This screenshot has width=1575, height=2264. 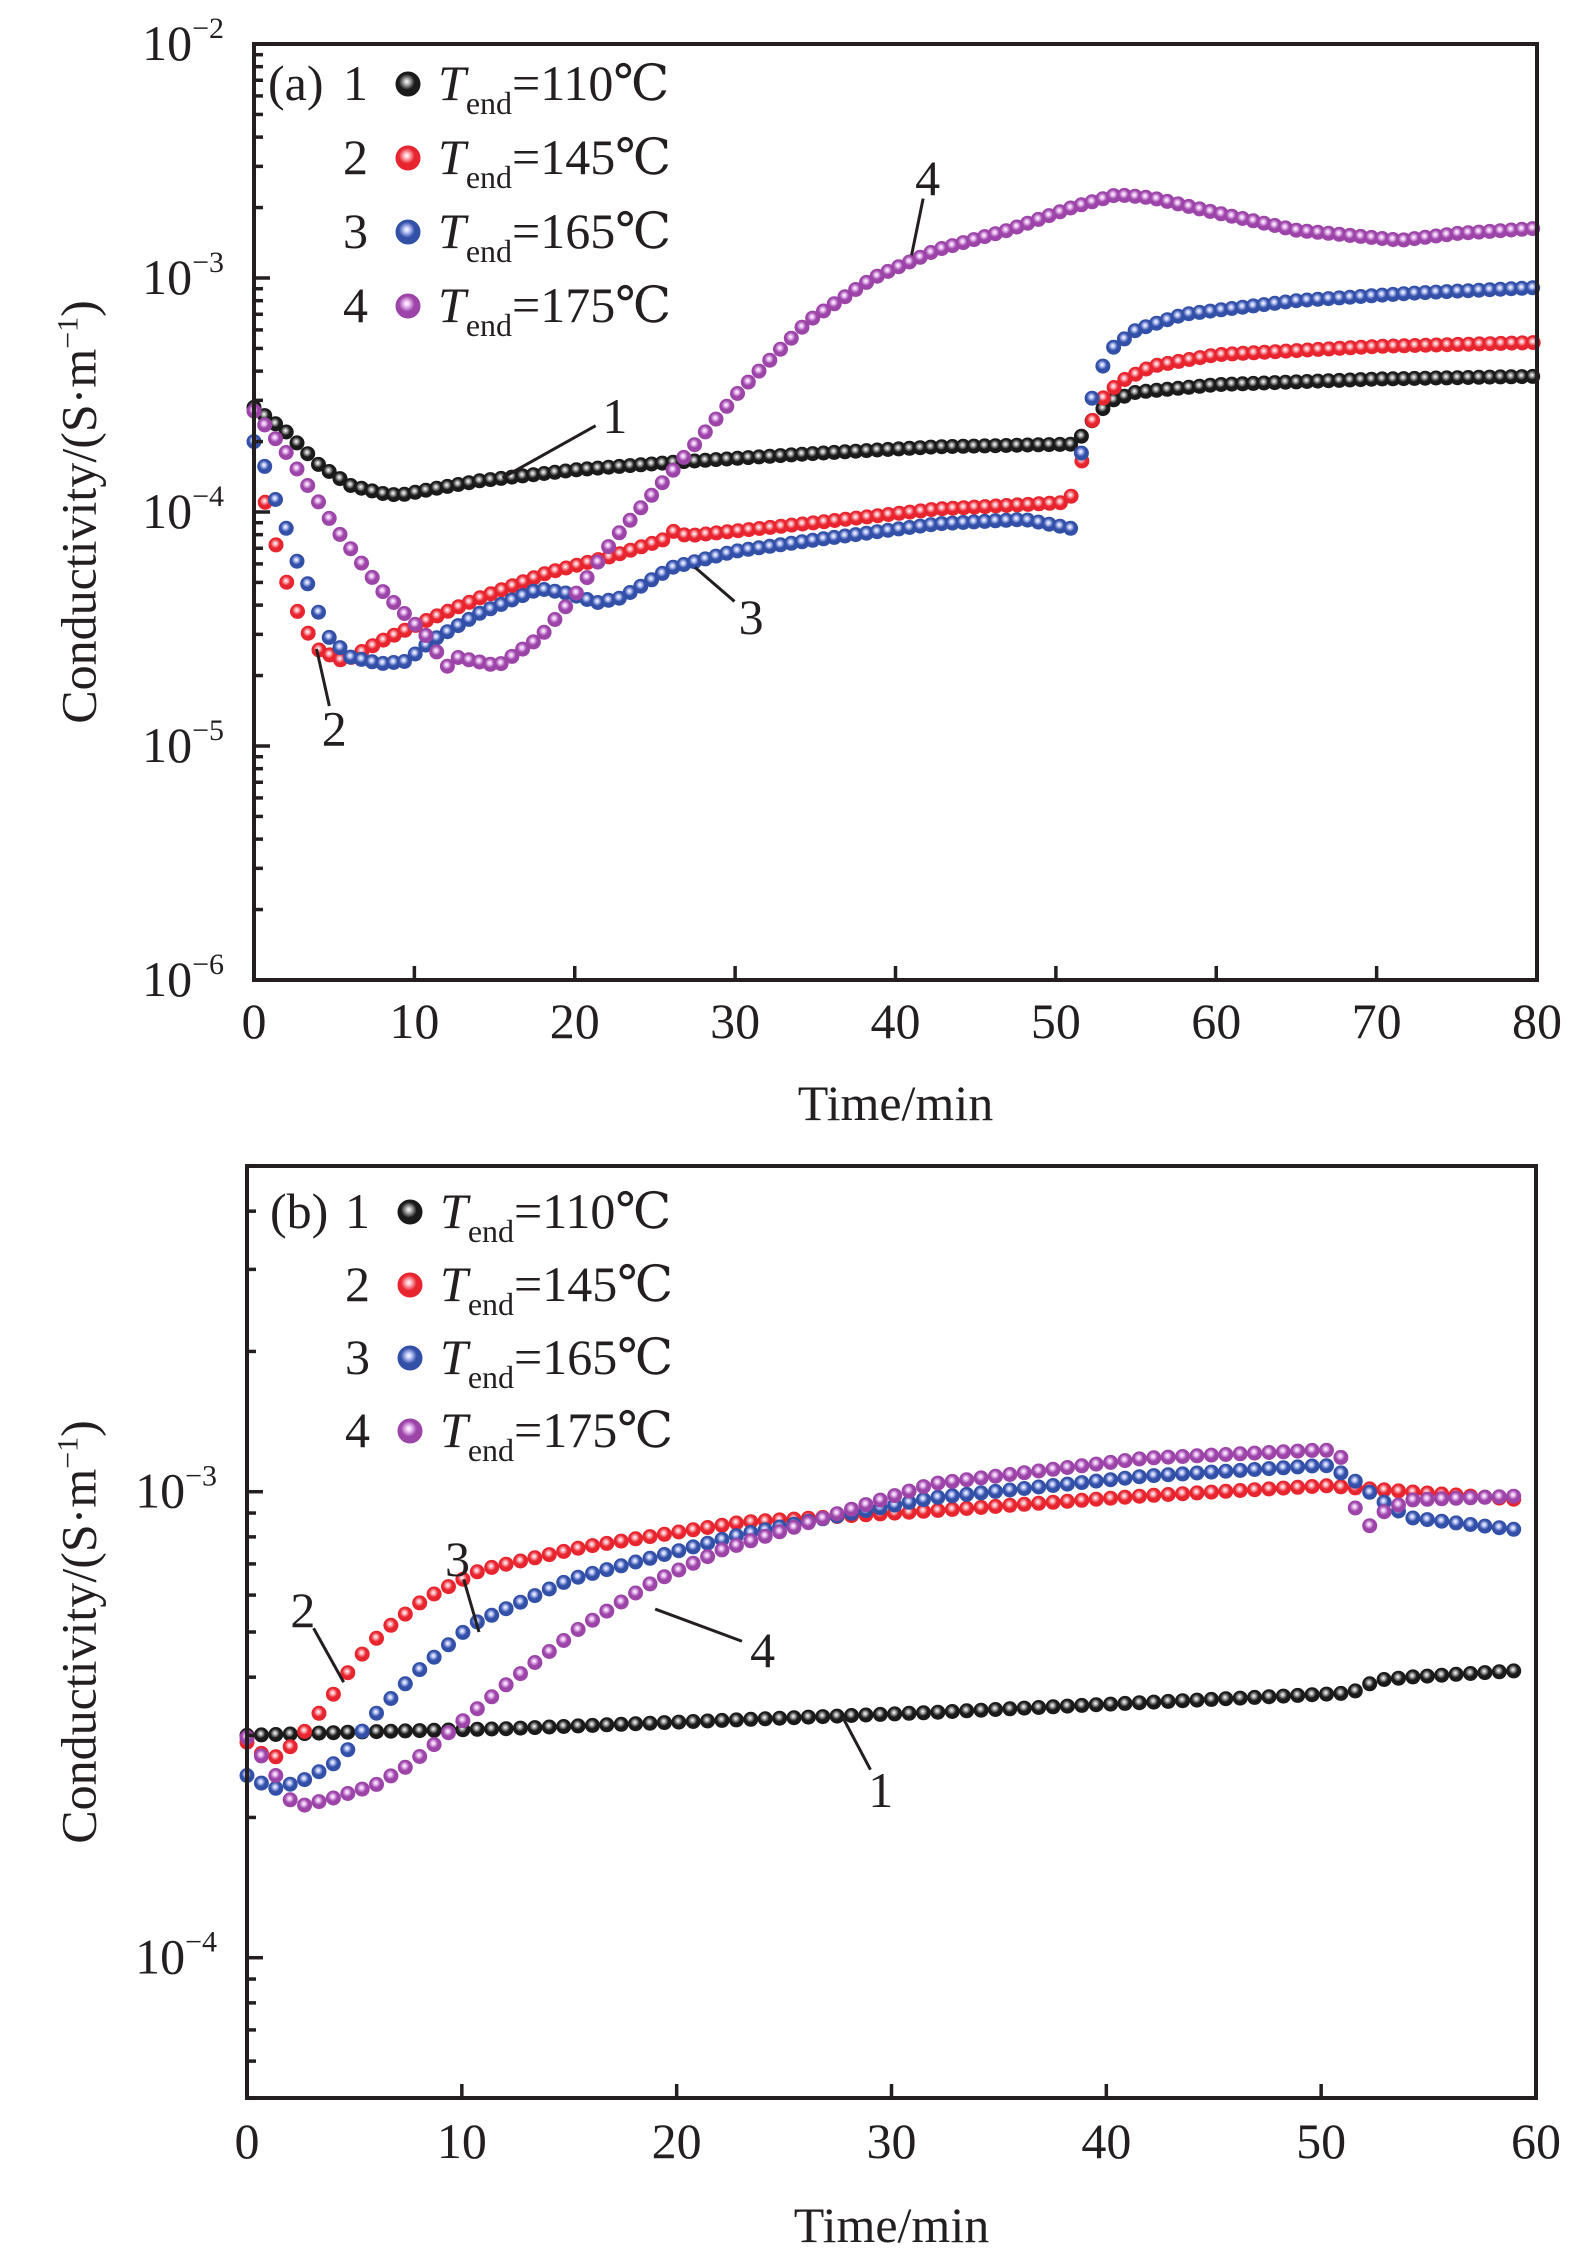 I want to click on panel-b-y-axis-title-main: Conductivity/(S·m, so click(x=79, y=1656).